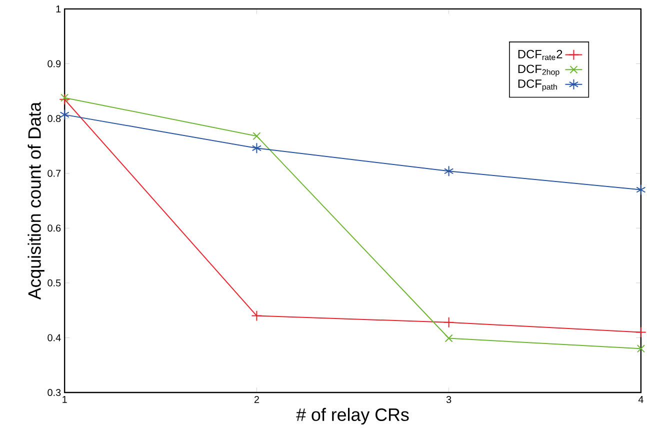  Describe the element at coordinates (537, 85) in the screenshot. I see `legend-label: DCF$_{path}$` at that location.